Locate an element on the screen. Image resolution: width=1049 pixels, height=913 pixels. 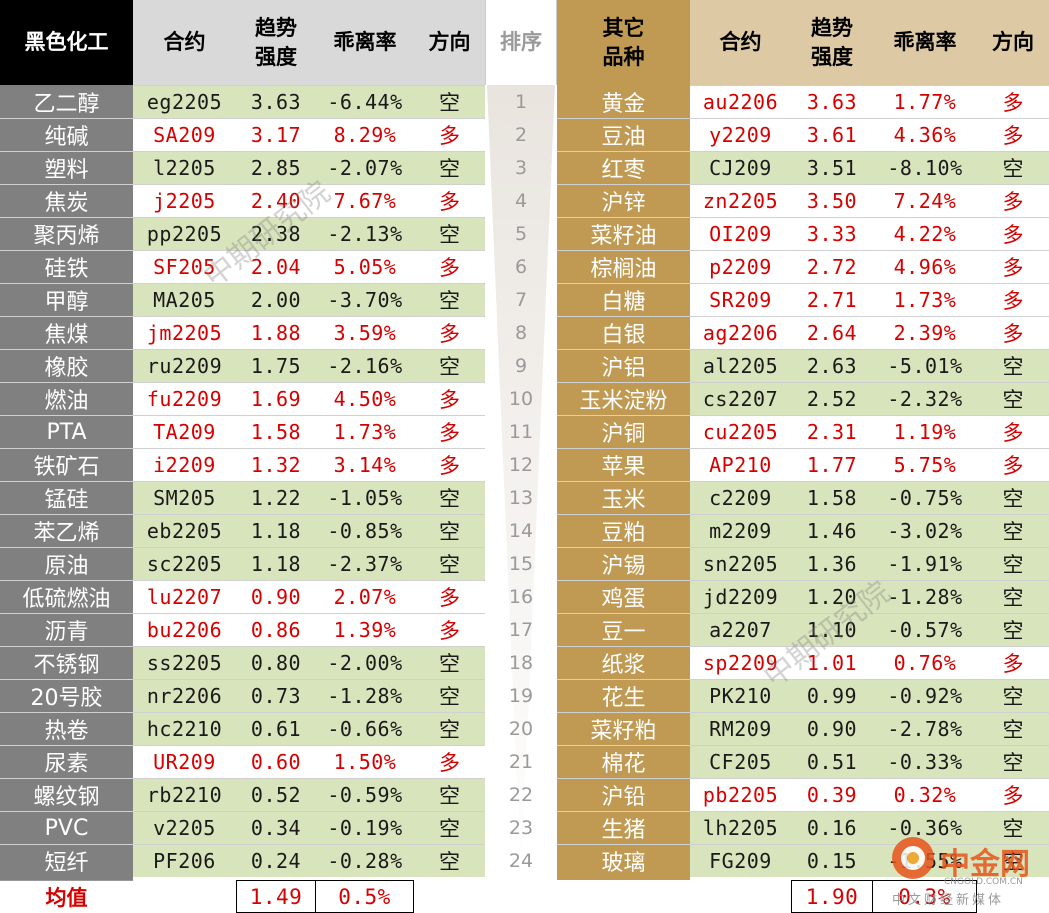
rank-number: 16 is located at coordinates (521, 596).